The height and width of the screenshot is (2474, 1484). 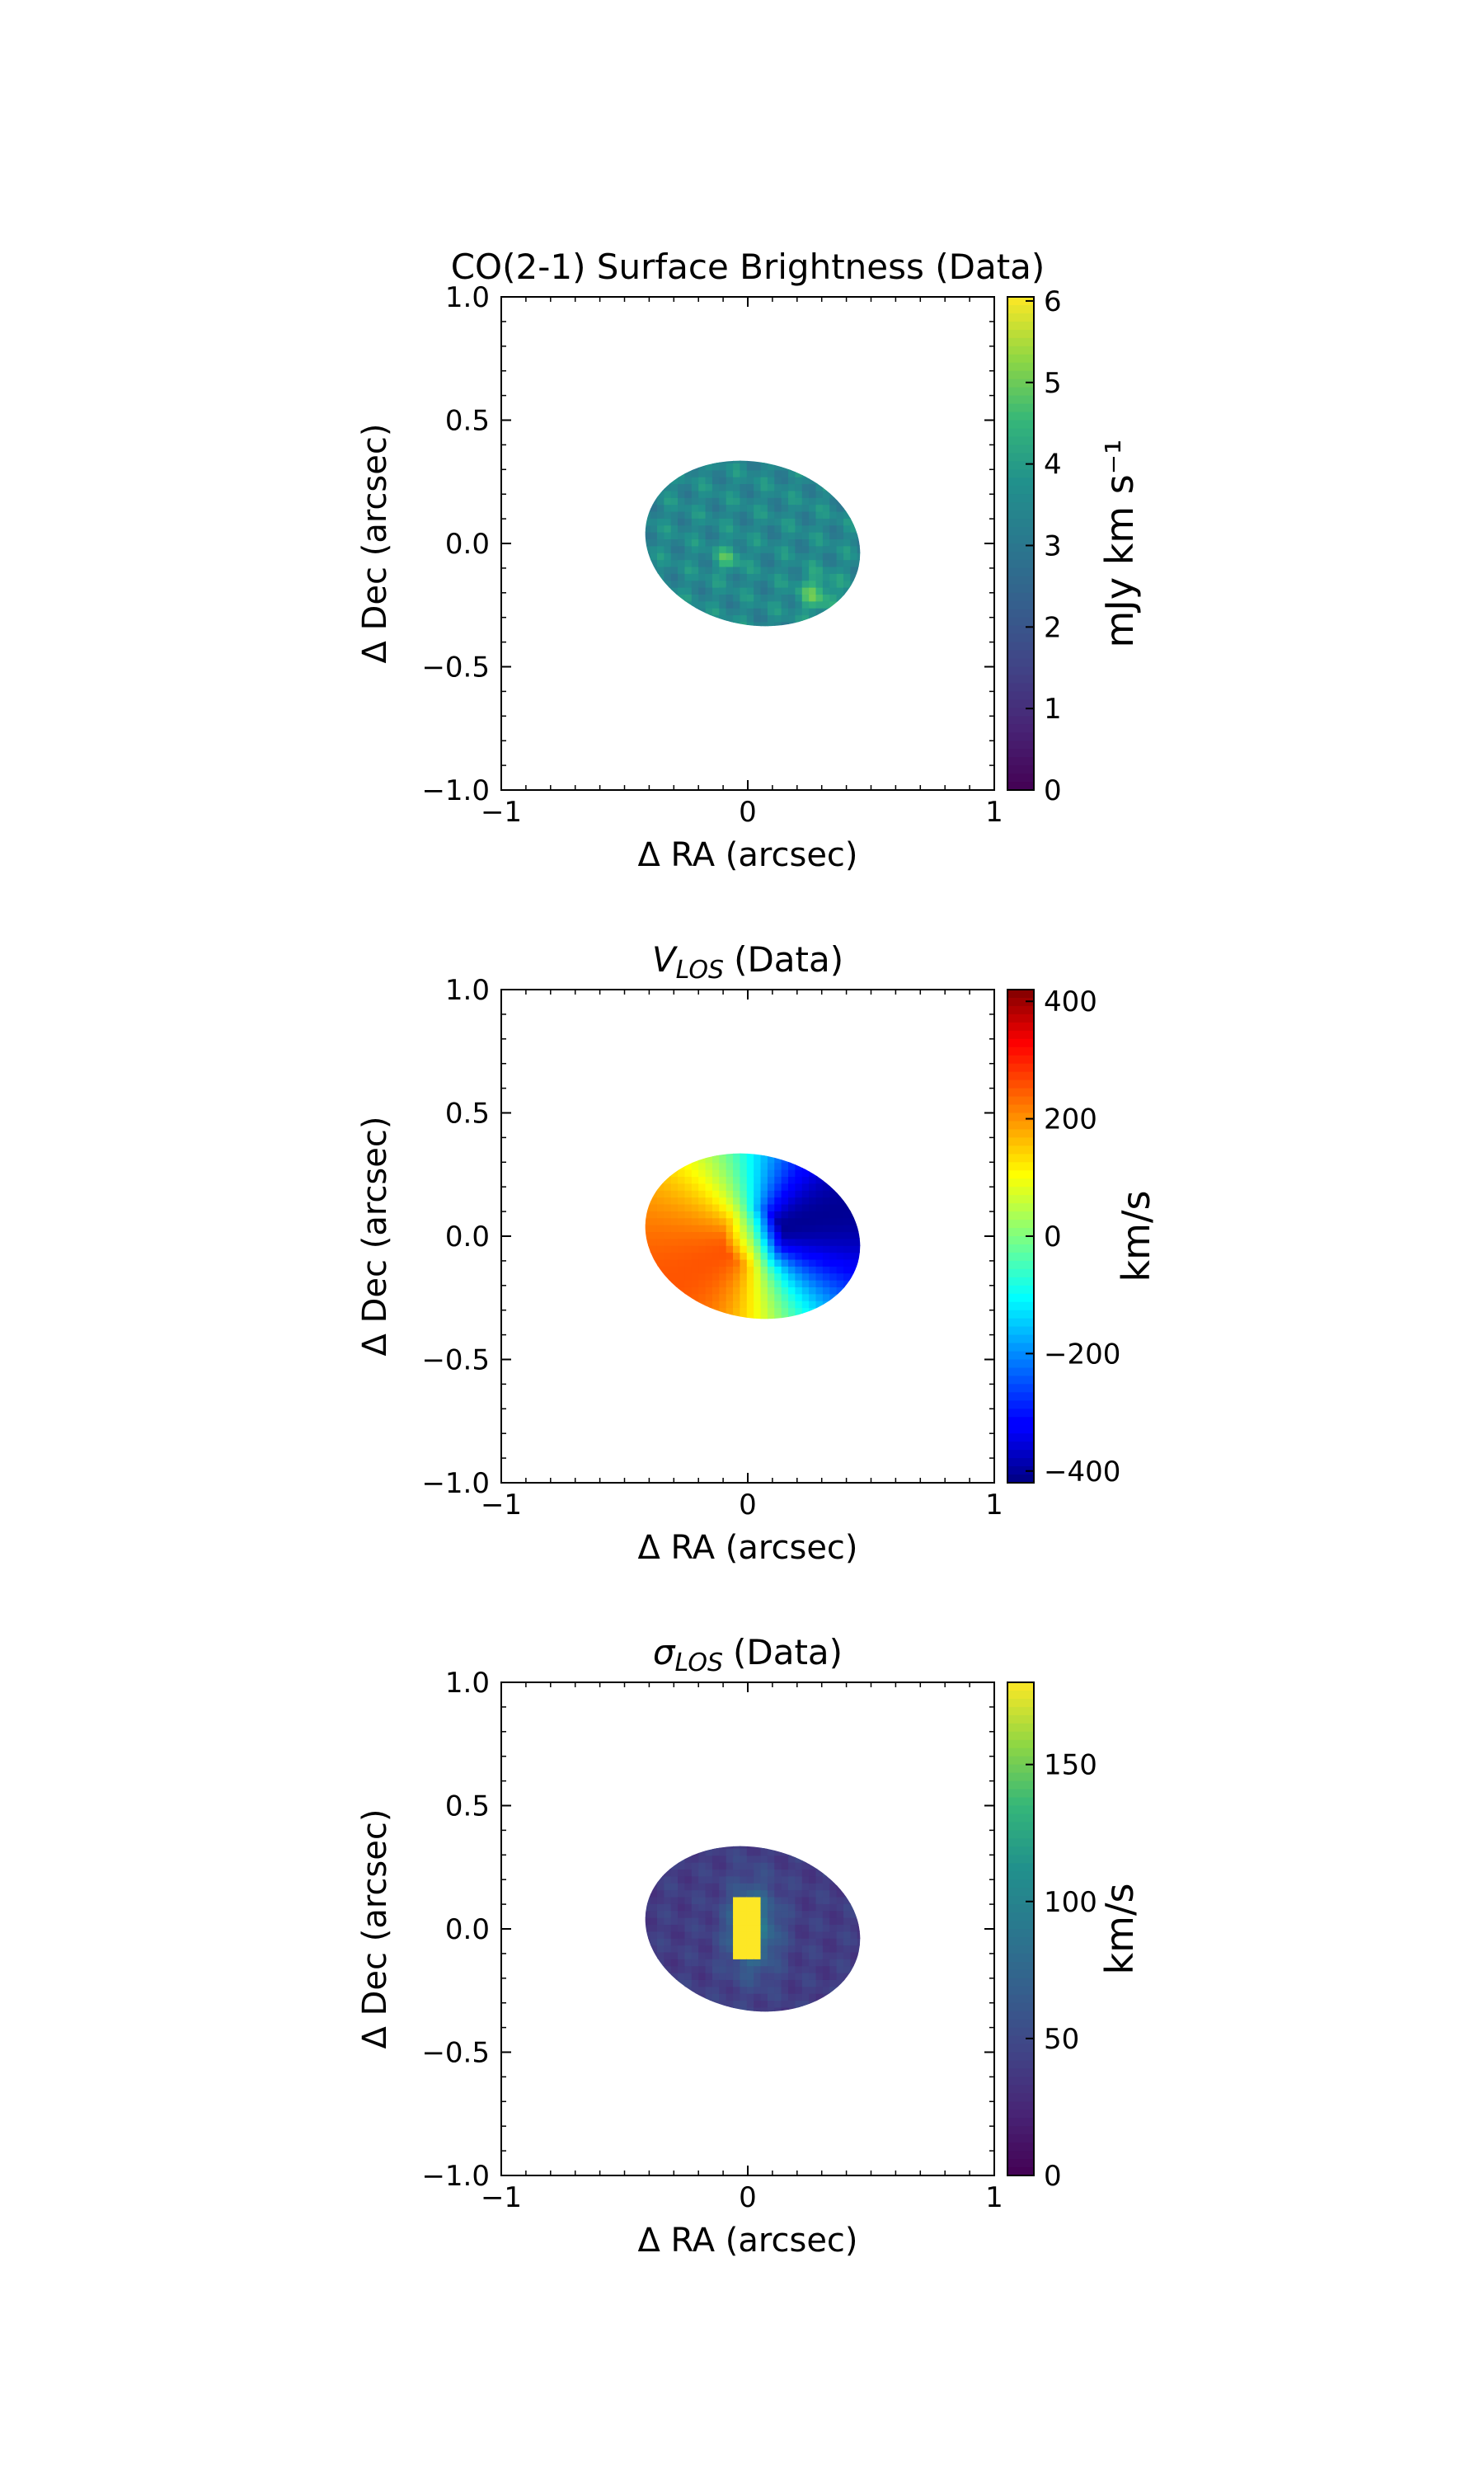 I want to click on chart-title: VLOS (Data), so click(x=747, y=962).